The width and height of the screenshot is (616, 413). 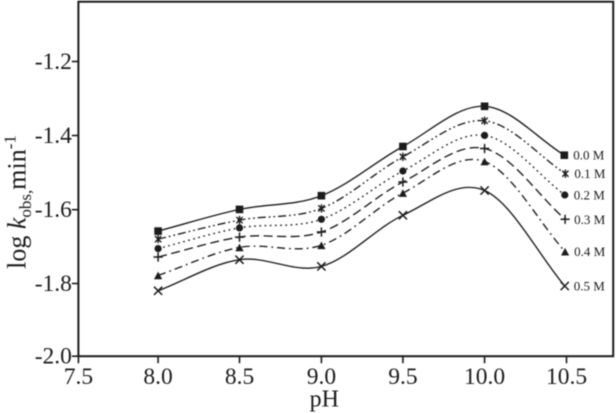 I want to click on svg-text: log kobs,min-1, so click(x=18, y=202).